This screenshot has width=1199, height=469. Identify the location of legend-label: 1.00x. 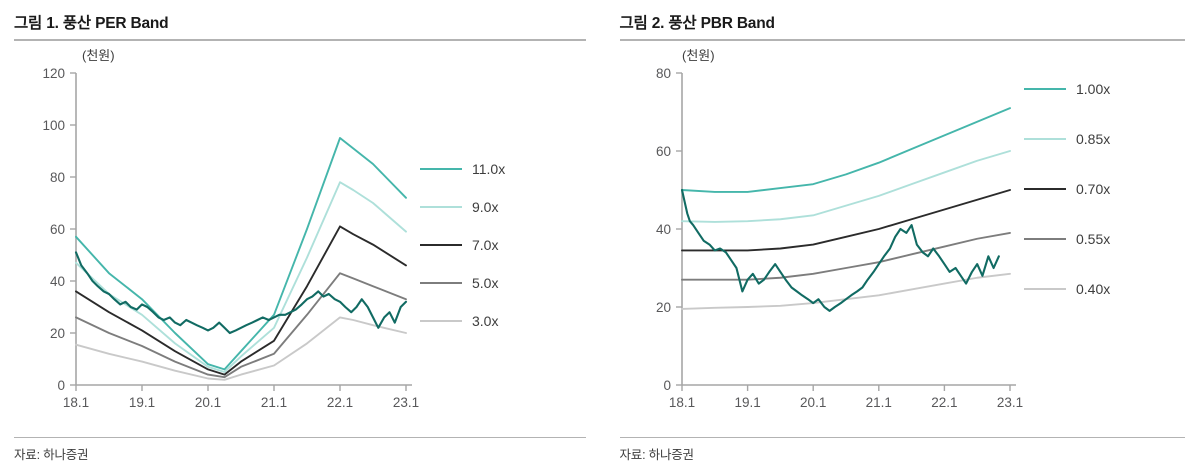
(1093, 89).